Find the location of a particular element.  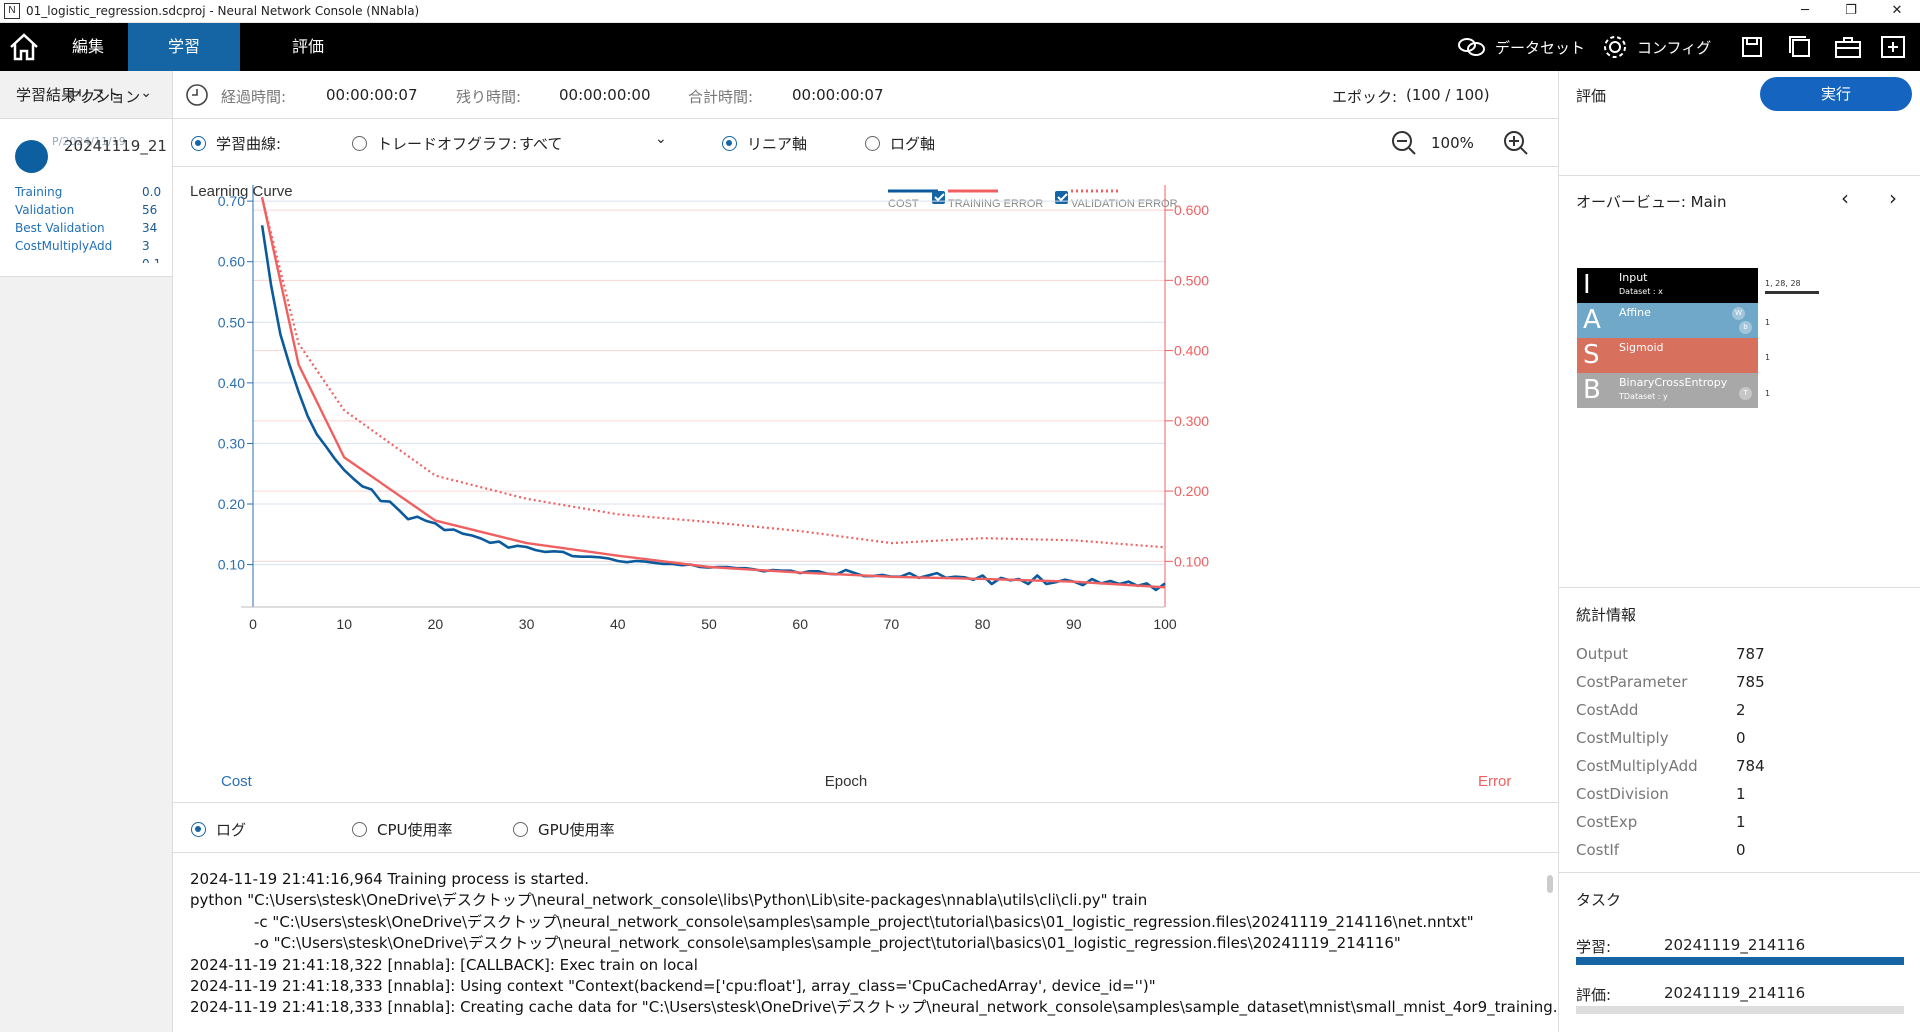

toolbox-icon is located at coordinates (1848, 47).